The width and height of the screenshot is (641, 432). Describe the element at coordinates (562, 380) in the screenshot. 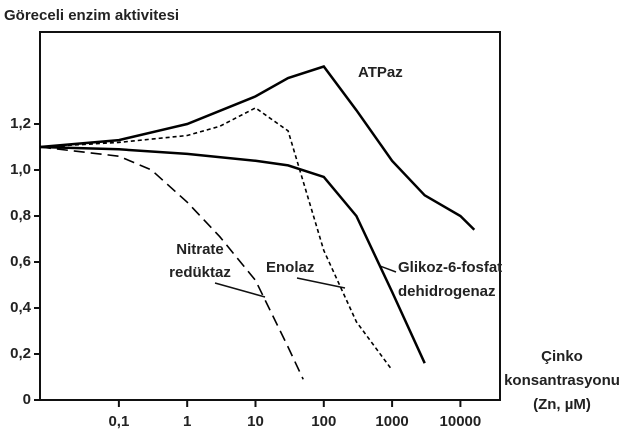

I see `x-axis-label: konsantrasyonu` at that location.